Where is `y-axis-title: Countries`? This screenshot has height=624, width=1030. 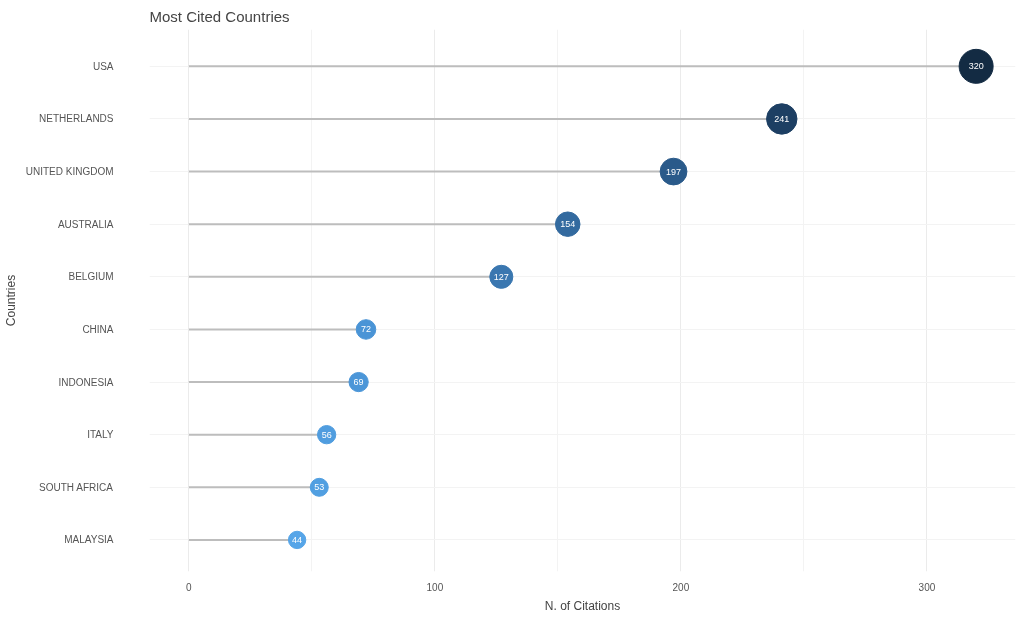
y-axis-title: Countries is located at coordinates (10, 300).